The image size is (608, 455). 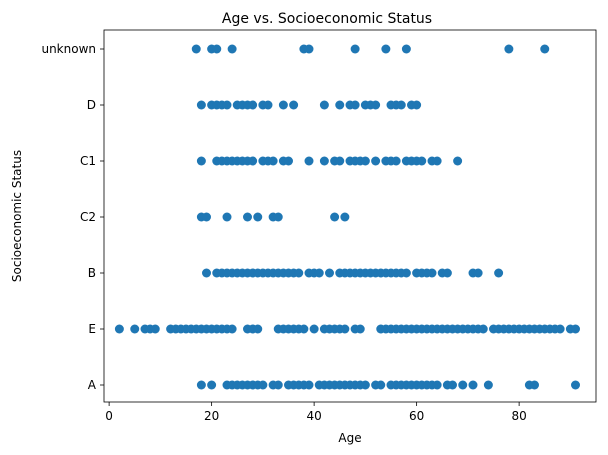 What do you see at coordinates (91, 105) in the screenshot?
I see `y-tick-label: D` at bounding box center [91, 105].